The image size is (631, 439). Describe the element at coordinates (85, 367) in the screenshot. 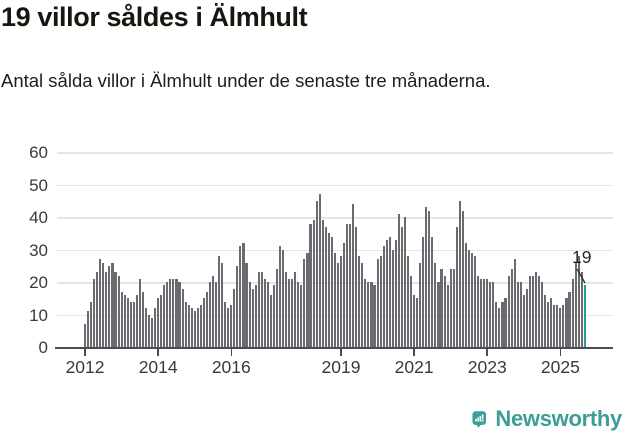

I see `x-tick-label: 2012` at that location.